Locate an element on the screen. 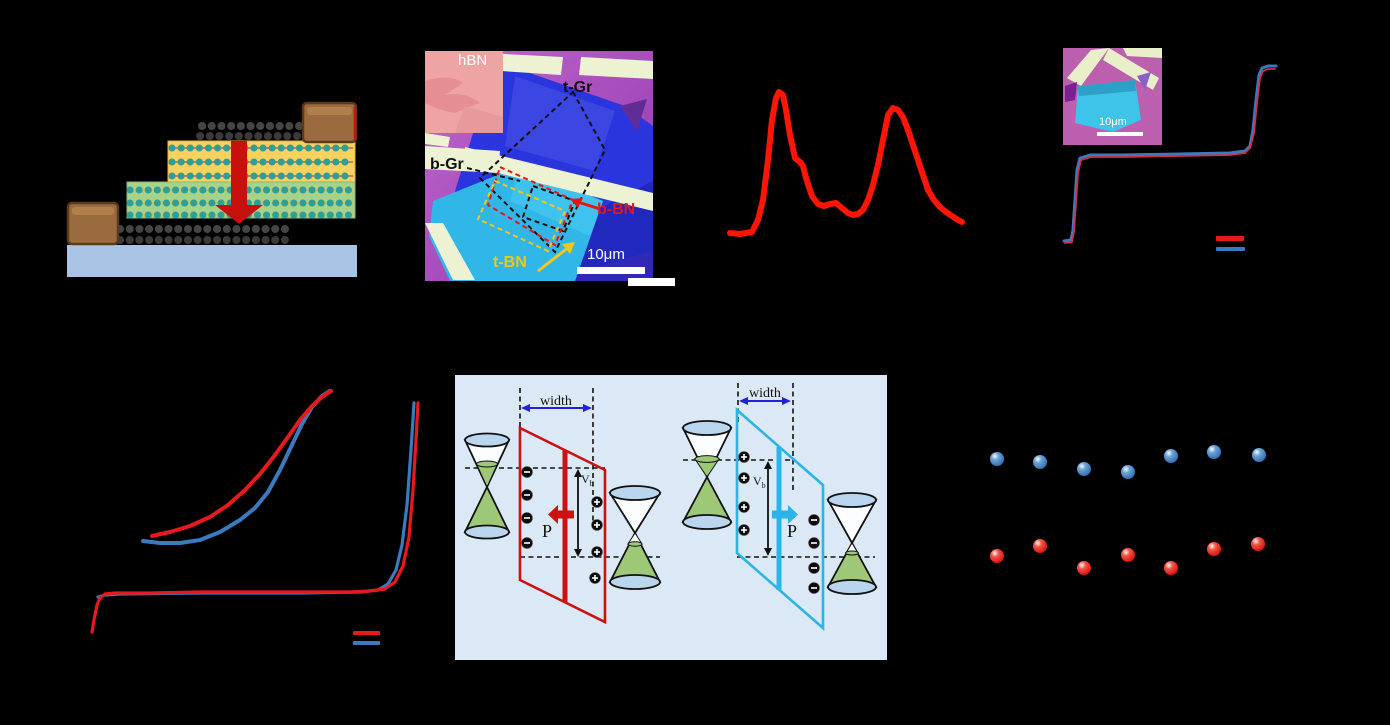  p-label-right: P is located at coordinates (792, 531).